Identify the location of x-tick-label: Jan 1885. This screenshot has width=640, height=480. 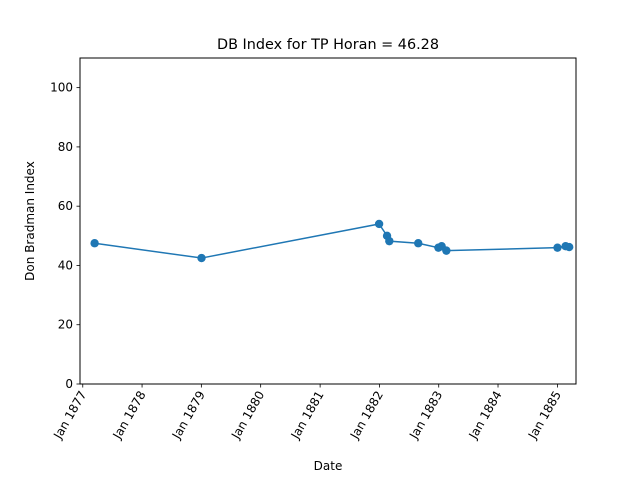
(544, 416).